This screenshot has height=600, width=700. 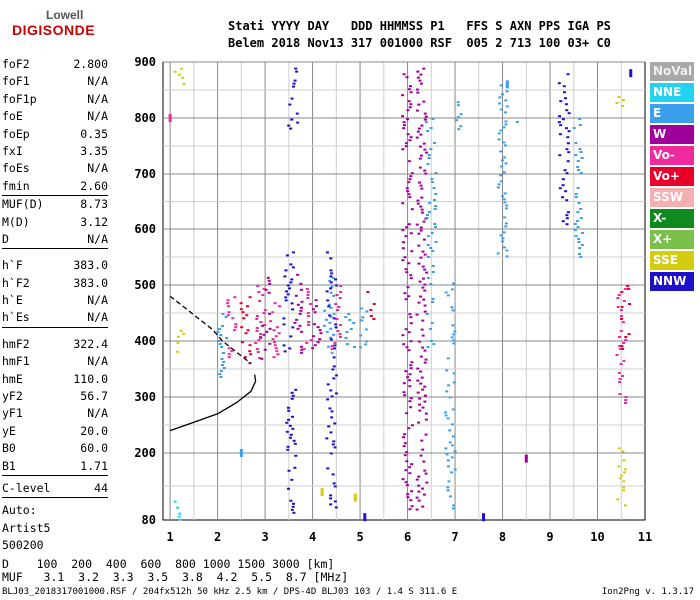 What do you see at coordinates (97, 300) in the screenshot?
I see `parameter-value: N/A` at bounding box center [97, 300].